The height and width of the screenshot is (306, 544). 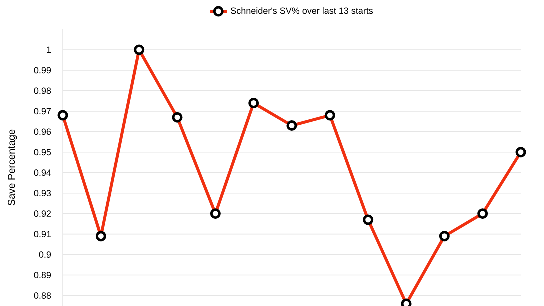 What do you see at coordinates (43, 70) in the screenshot?
I see `y-tick-label: 0.99` at bounding box center [43, 70].